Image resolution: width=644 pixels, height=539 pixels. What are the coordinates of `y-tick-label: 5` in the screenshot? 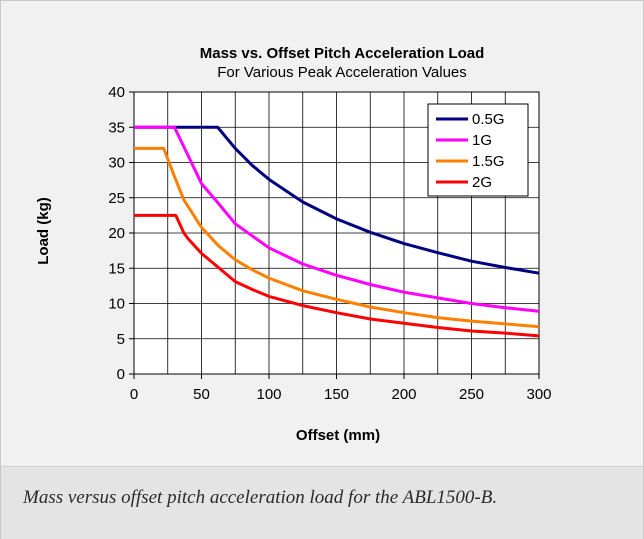 It's located at (121, 339).